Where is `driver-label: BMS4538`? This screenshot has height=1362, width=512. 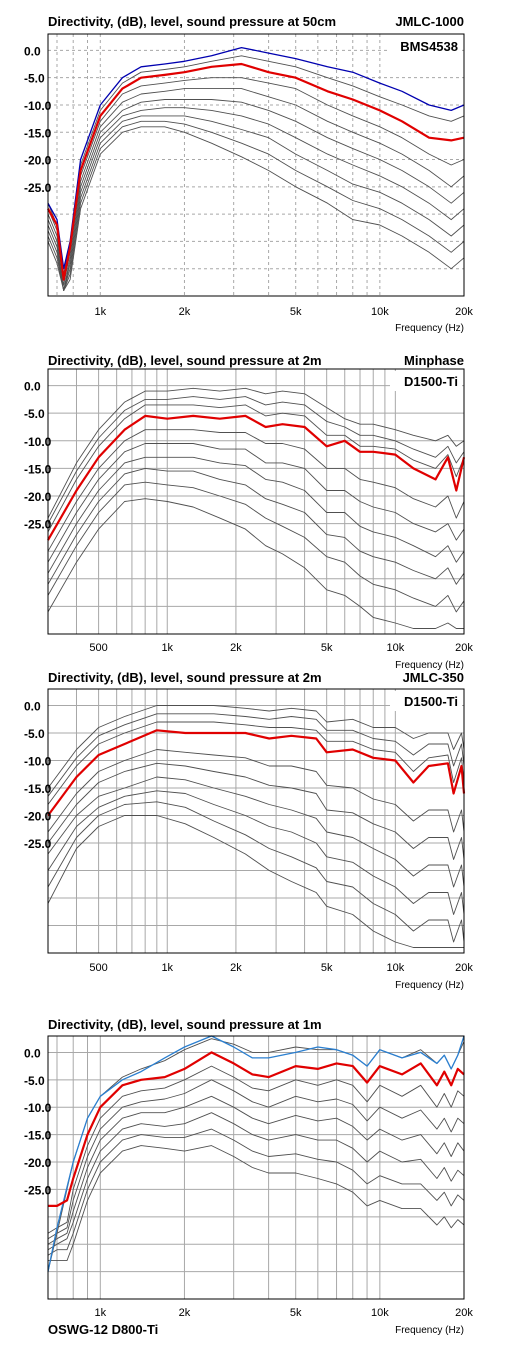
driver-label: BMS4538 is located at coordinates (429, 46).